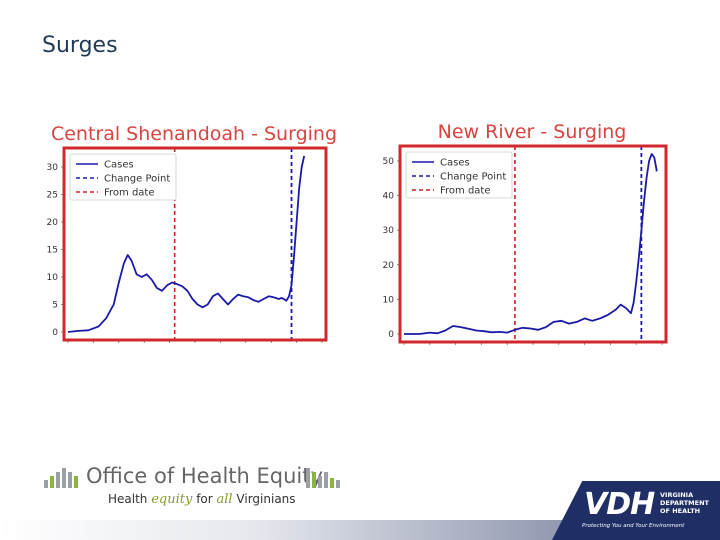 The image size is (720, 540). What do you see at coordinates (52, 196) in the screenshot?
I see `y-tick-label: 25` at bounding box center [52, 196].